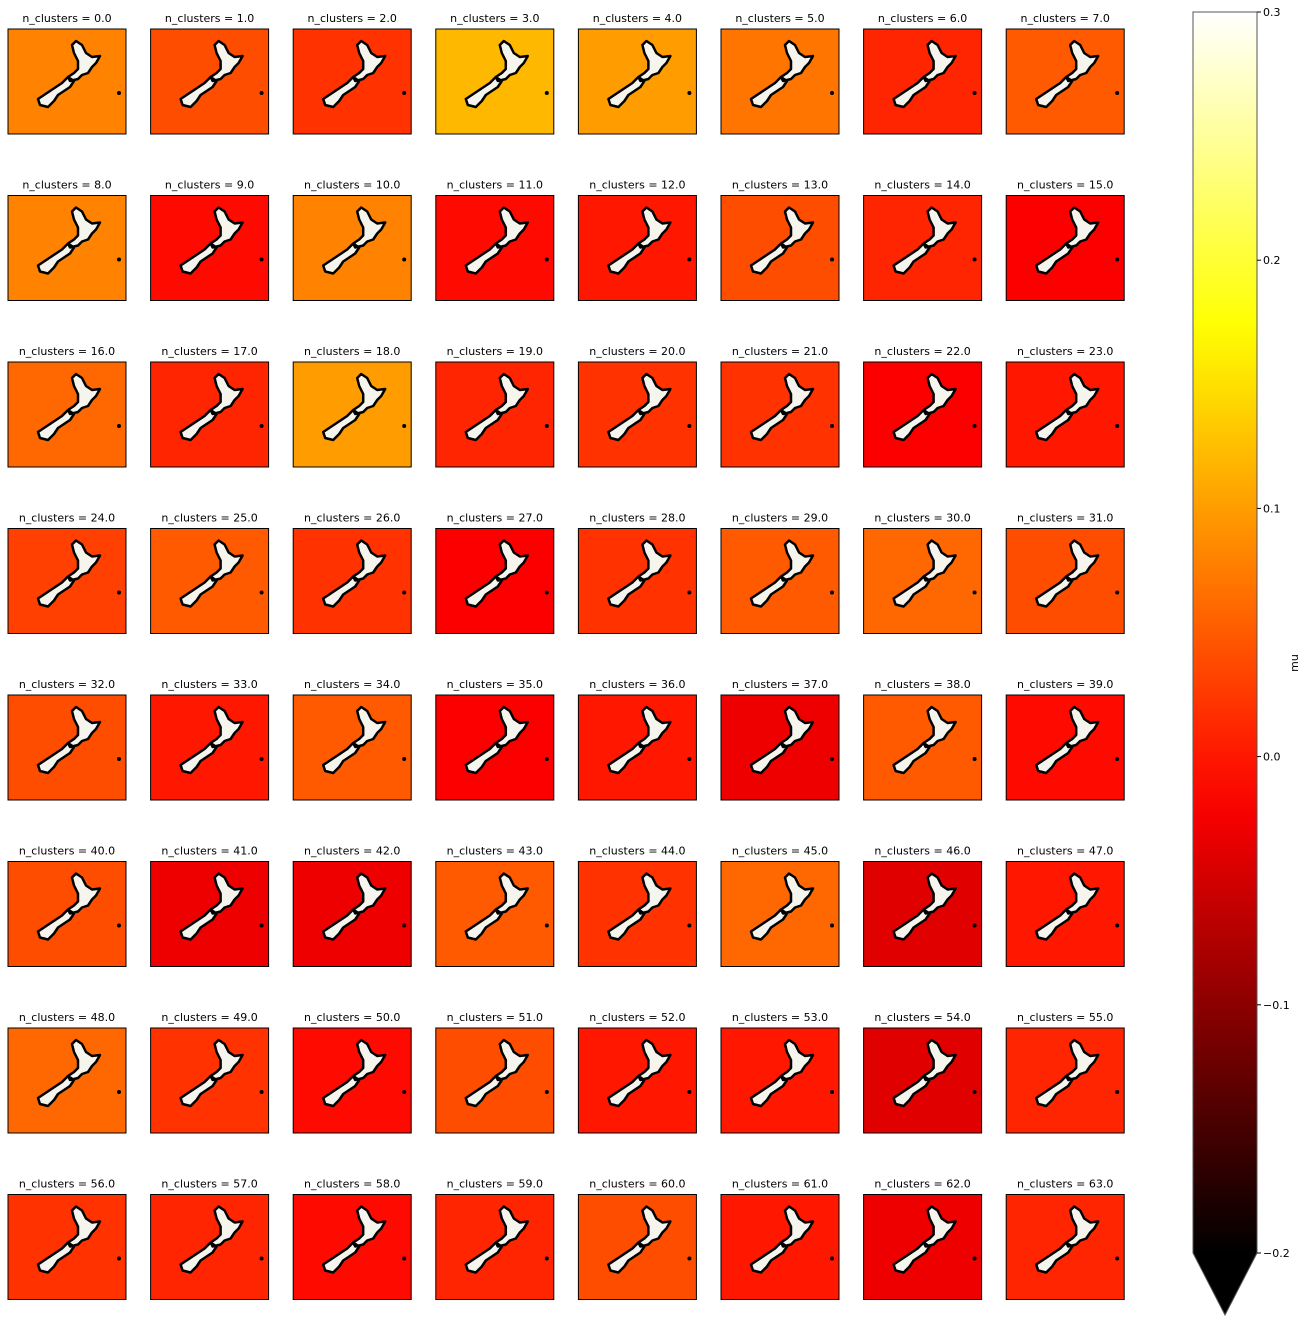  Describe the element at coordinates (352, 1017) in the screenshot. I see `panel-title: n_clusters = 50.0` at that location.